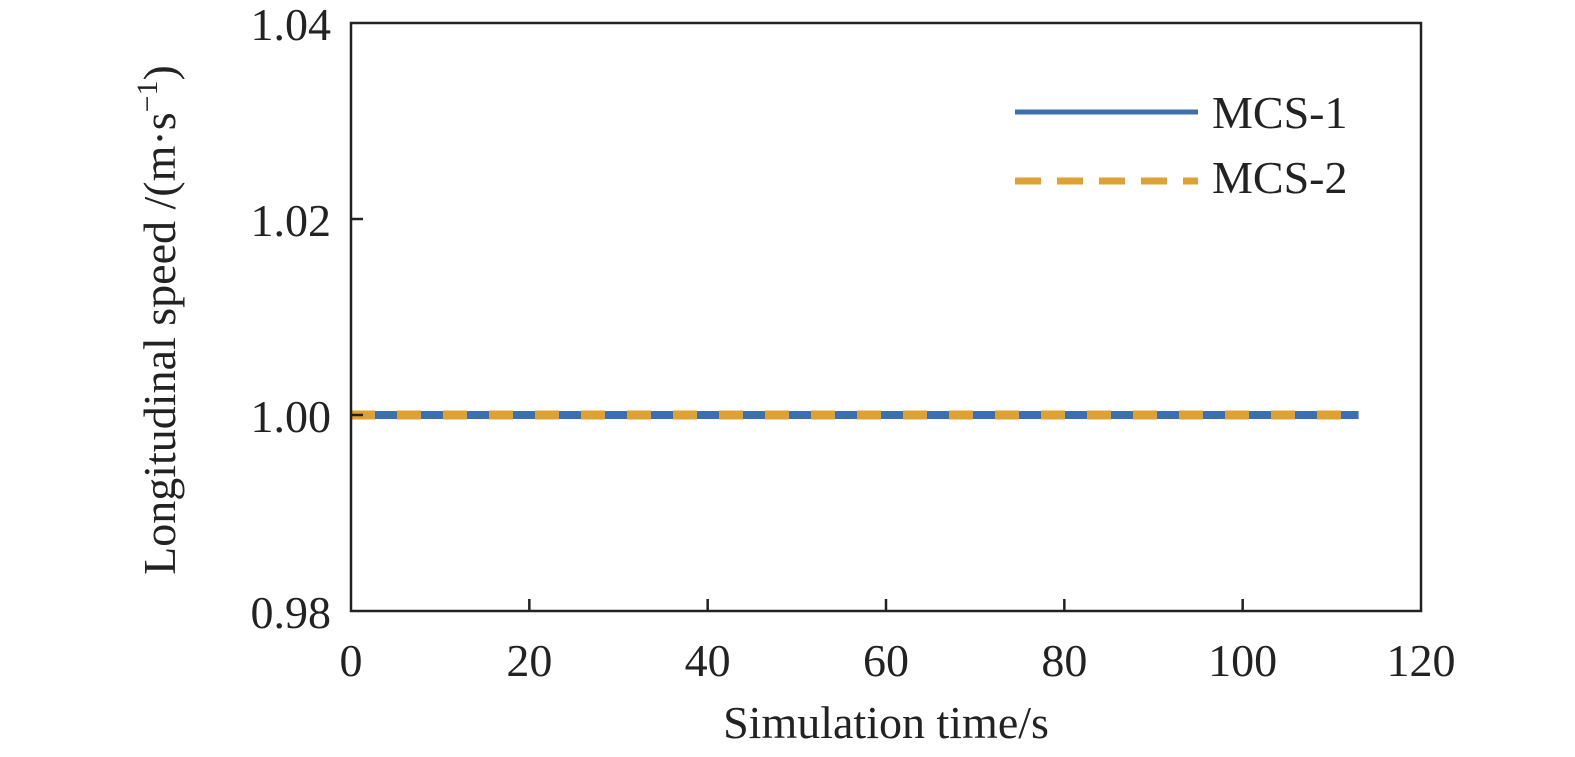 Image resolution: width=1575 pixels, height=757 pixels. What do you see at coordinates (147, 96) in the screenshot?
I see `y-axis-title-superscript: −1` at bounding box center [147, 96].